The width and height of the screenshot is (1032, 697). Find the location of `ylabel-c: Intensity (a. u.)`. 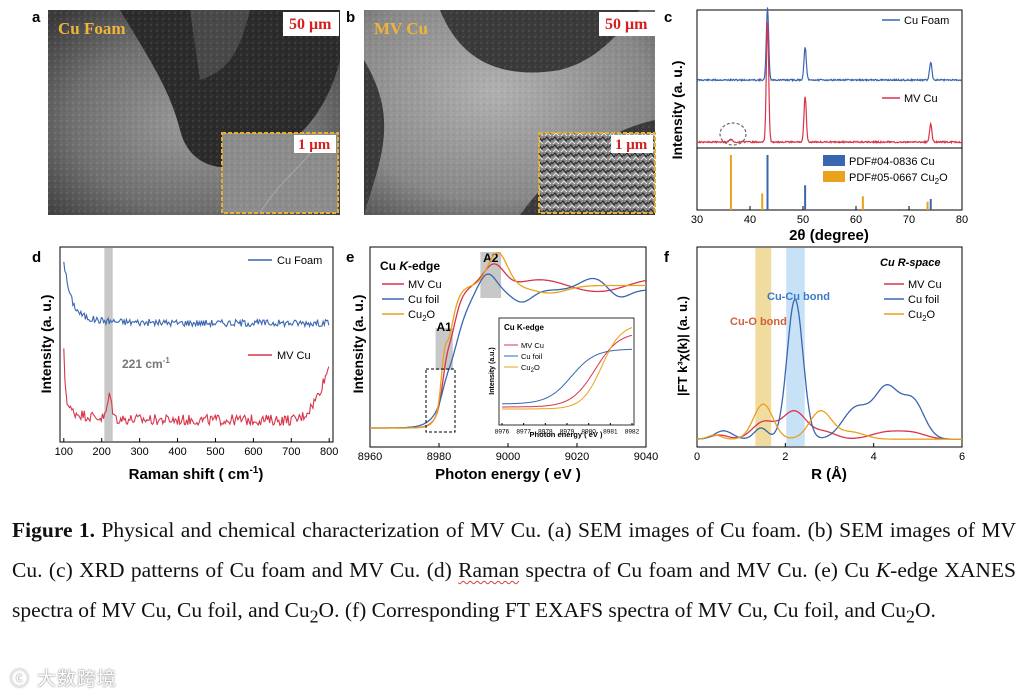

ylabel-c: Intensity (a. u.) is located at coordinates (677, 110).